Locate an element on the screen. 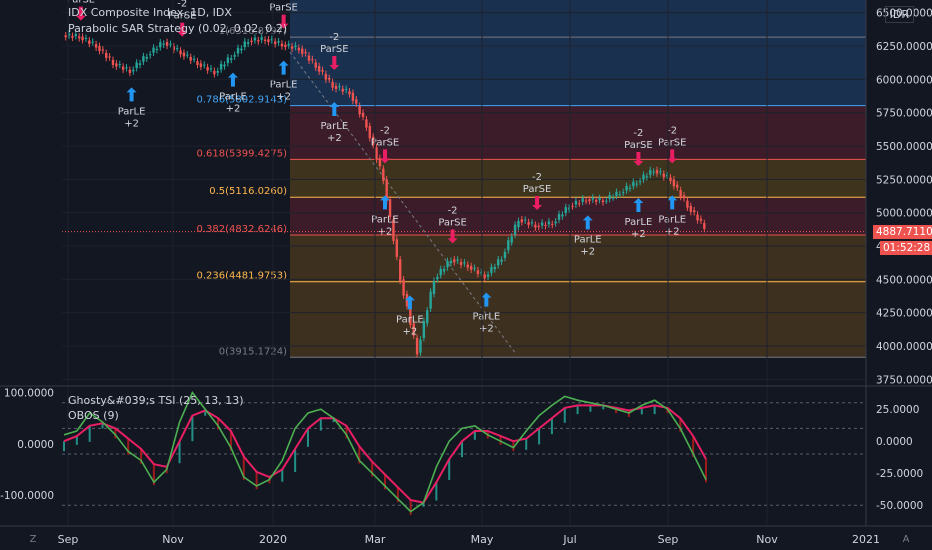  time-tick-label: 2021 is located at coordinates (866, 539).